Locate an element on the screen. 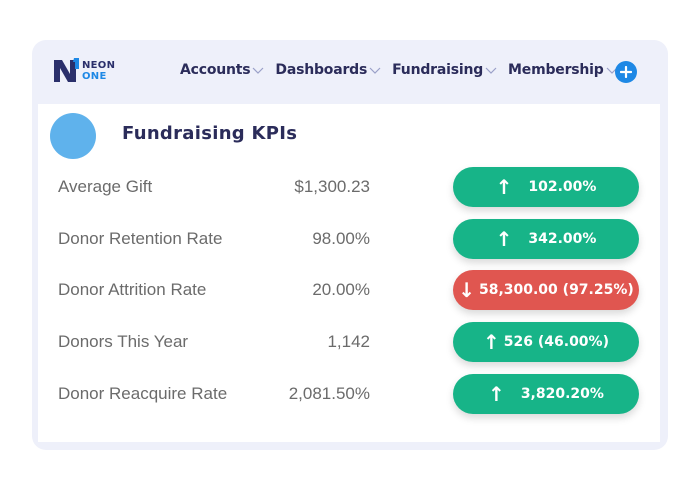  brand-logo: NEON ONE is located at coordinates (88, 71).